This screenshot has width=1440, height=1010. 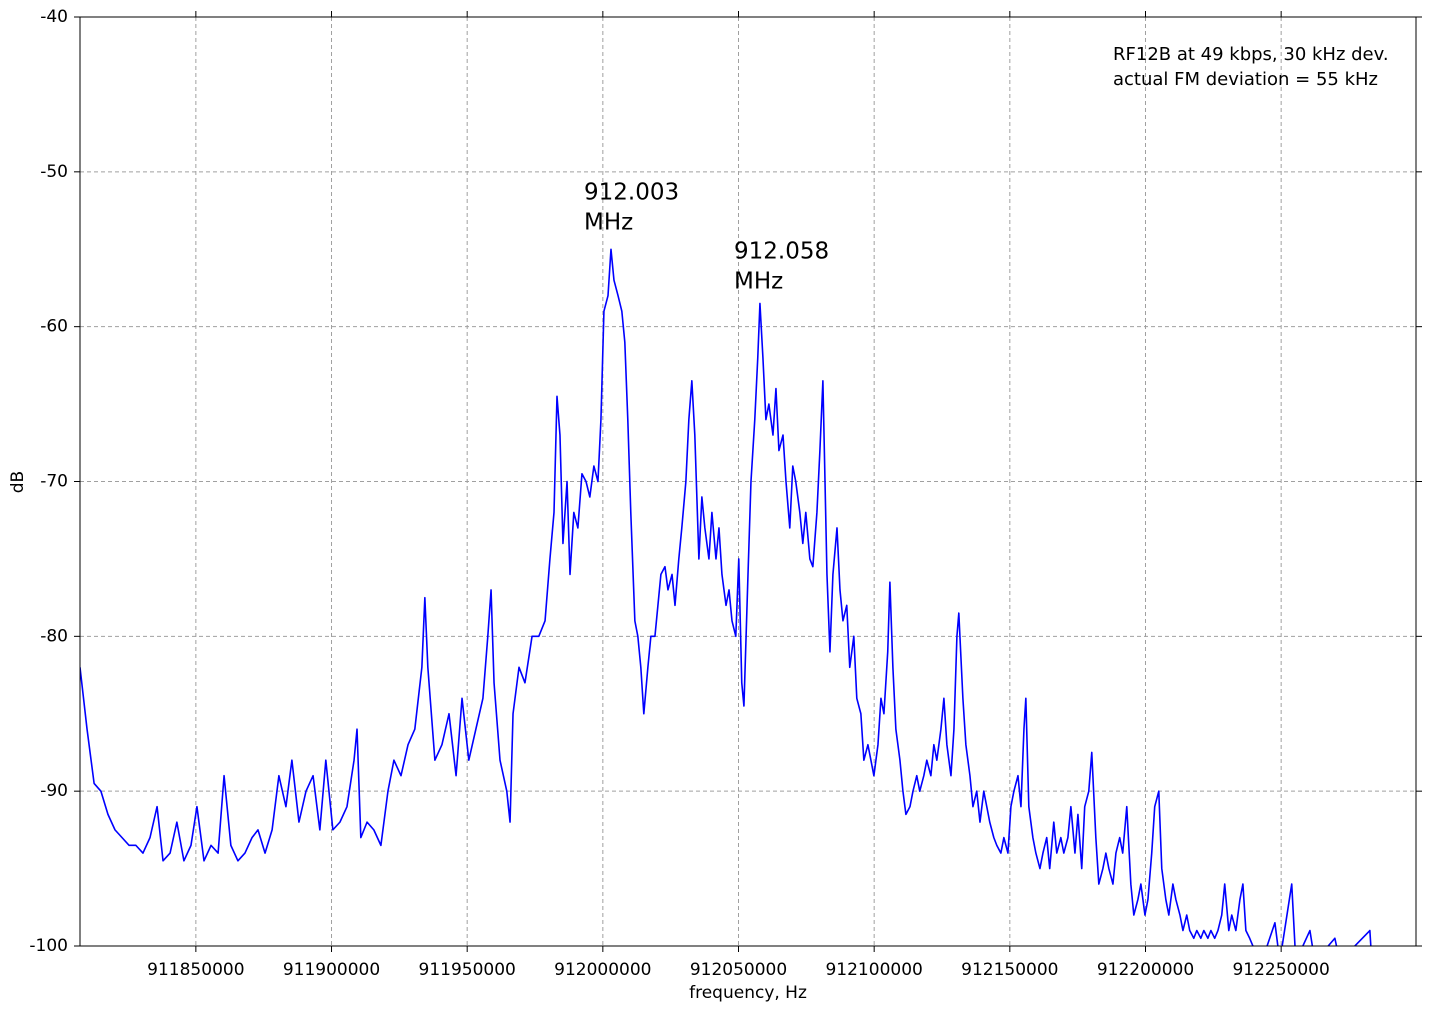 What do you see at coordinates (54, 636) in the screenshot?
I see `y-tick-label: -80` at bounding box center [54, 636].